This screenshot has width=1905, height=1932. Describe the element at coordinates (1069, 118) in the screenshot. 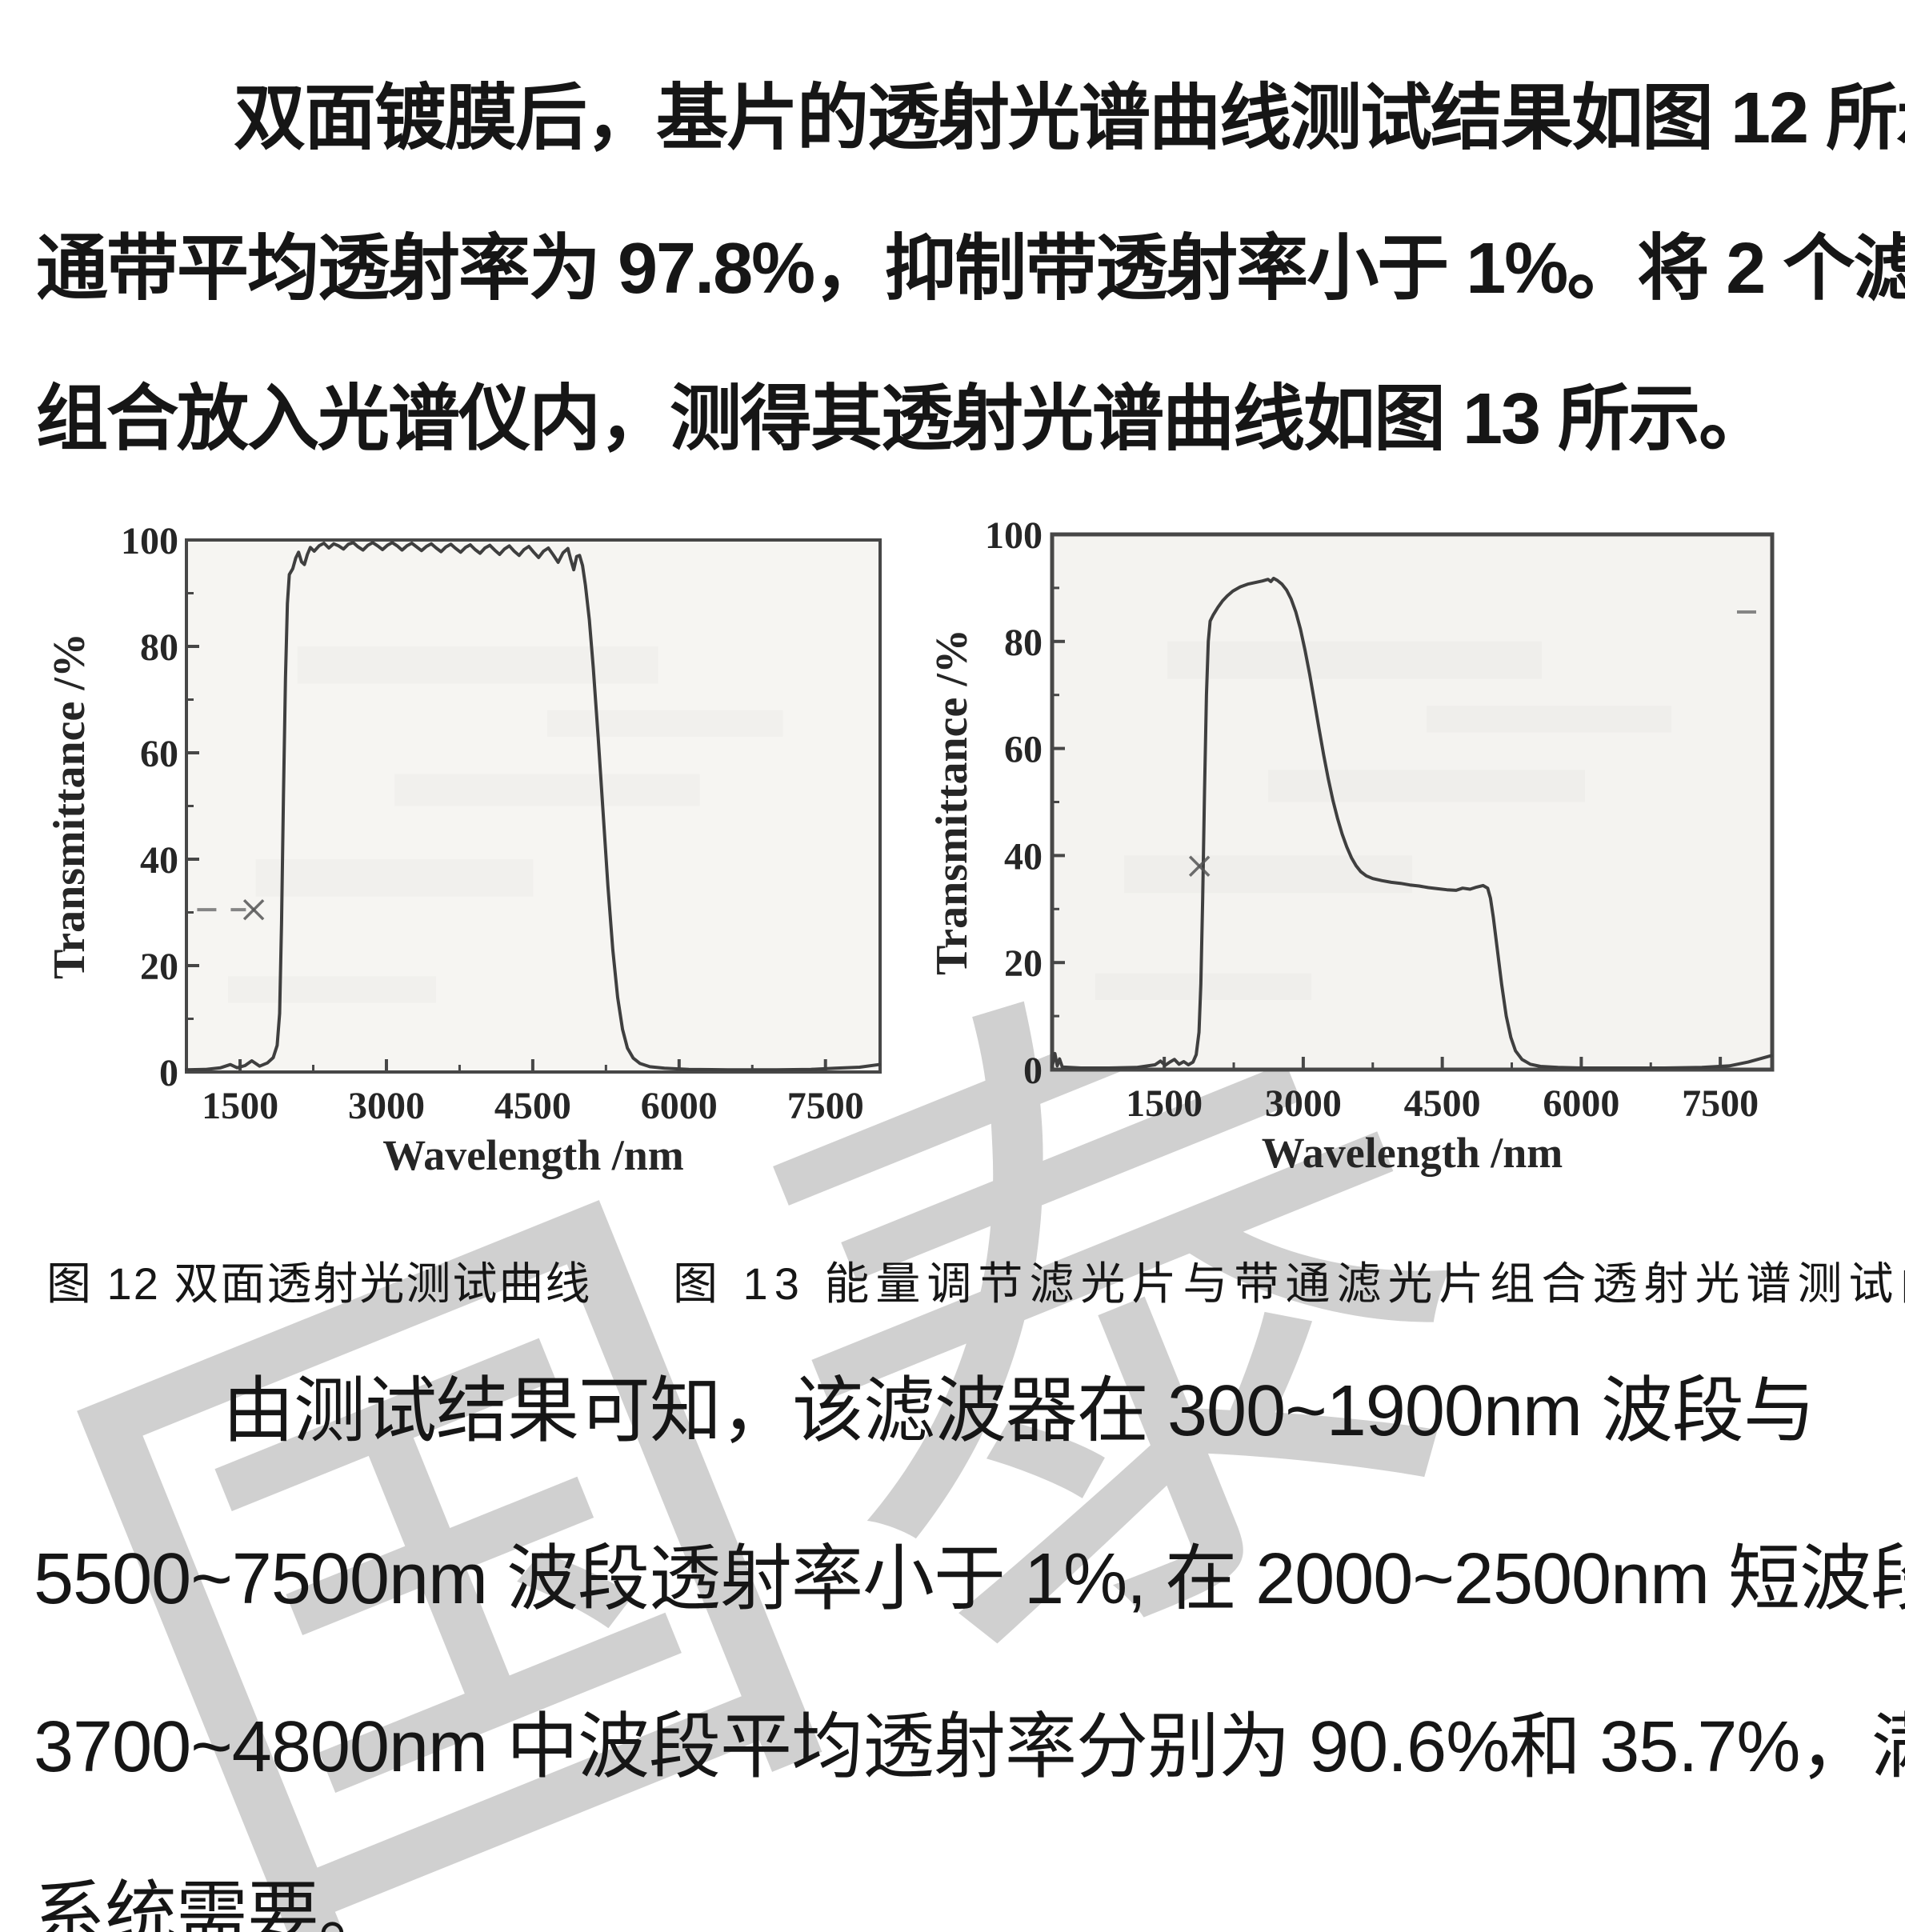

I see `text-line: 双面镀膜后，基片的透射光谱曲线测试结果如图 12 所示，` at that location.